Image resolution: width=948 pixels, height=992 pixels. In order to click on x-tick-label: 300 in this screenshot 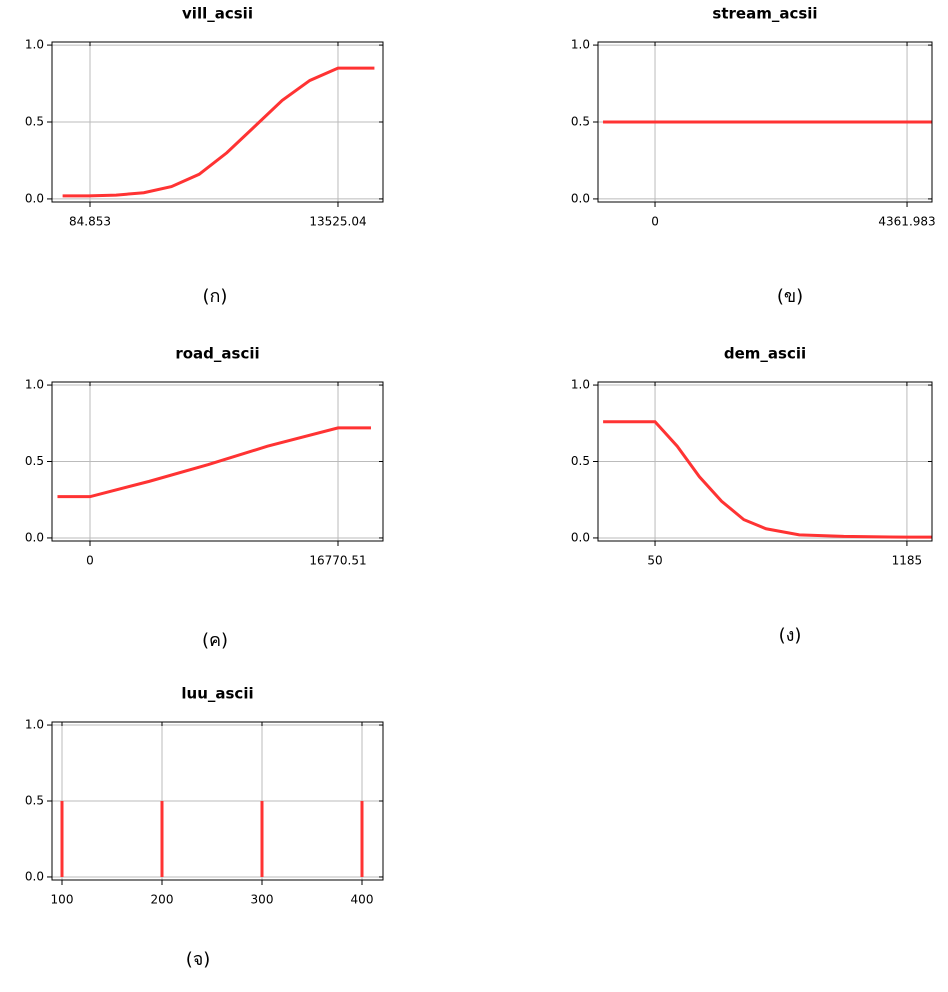, I will do `click(262, 900)`.